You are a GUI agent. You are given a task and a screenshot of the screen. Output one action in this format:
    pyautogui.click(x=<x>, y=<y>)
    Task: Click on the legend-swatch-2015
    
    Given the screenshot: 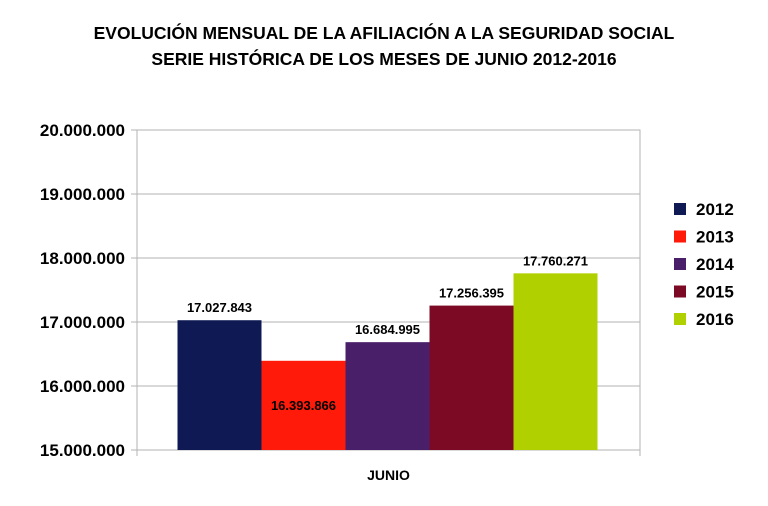 What is the action you would take?
    pyautogui.click(x=680, y=291)
    